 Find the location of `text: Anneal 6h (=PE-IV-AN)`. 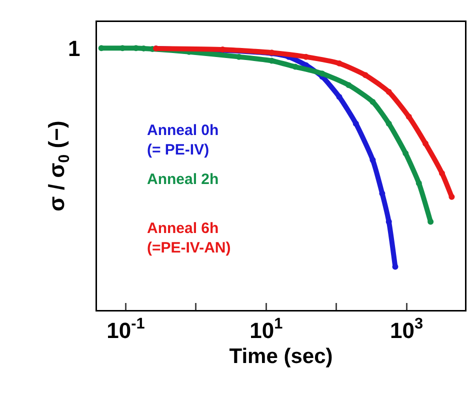

text: Anneal 6h (=PE-IV-AN) is located at coordinates (189, 238).